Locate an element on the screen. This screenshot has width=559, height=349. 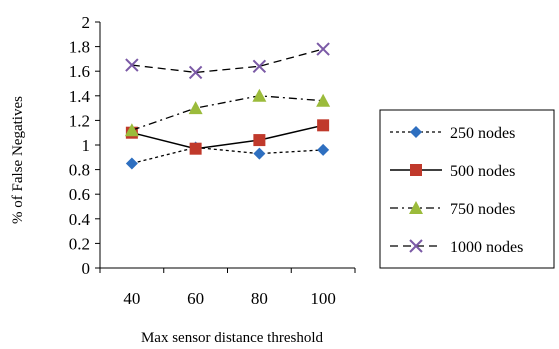
legend-label: 500 nodes is located at coordinates (482, 171).